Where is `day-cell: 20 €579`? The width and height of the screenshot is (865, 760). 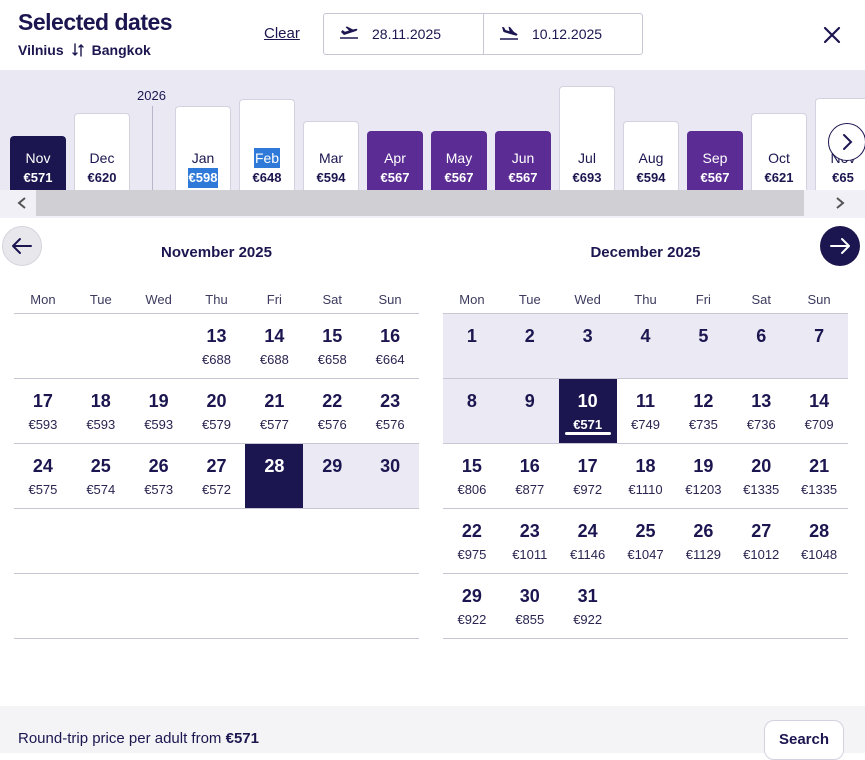
day-cell: 20 €579 is located at coordinates (217, 411).